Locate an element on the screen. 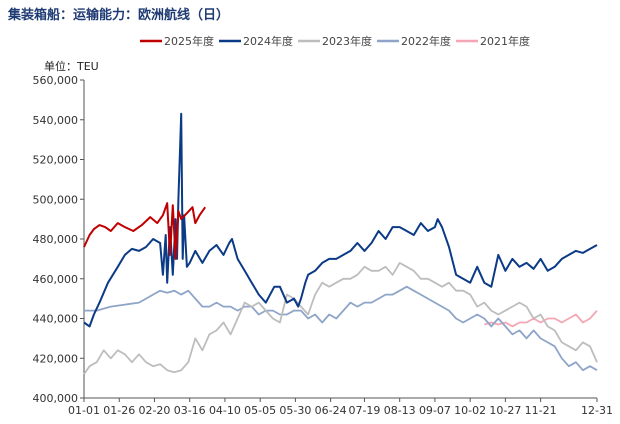  y-tick-label: 560,000 is located at coordinates (56, 80).